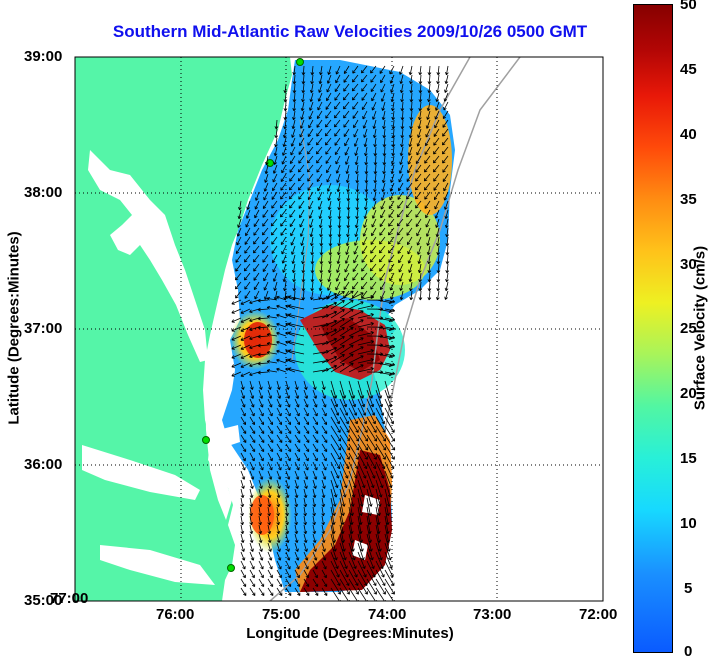 The height and width of the screenshot is (660, 724). What do you see at coordinates (43, 328) in the screenshot?
I see `y-tick-2: 37:00` at bounding box center [43, 328].